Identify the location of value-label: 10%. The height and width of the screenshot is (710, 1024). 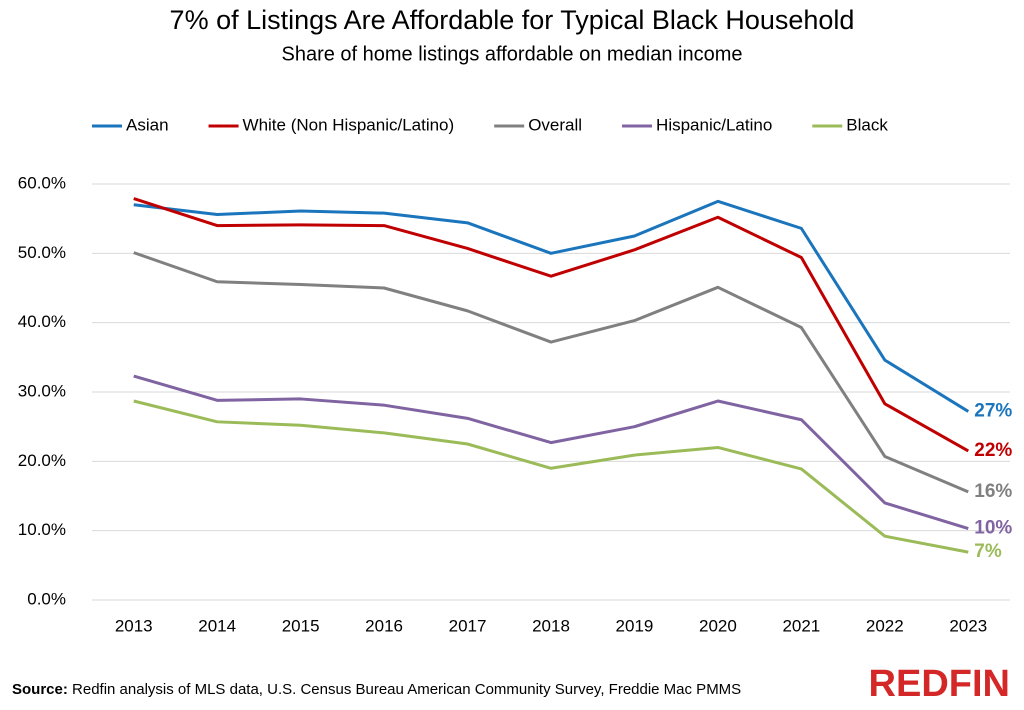
(993, 528).